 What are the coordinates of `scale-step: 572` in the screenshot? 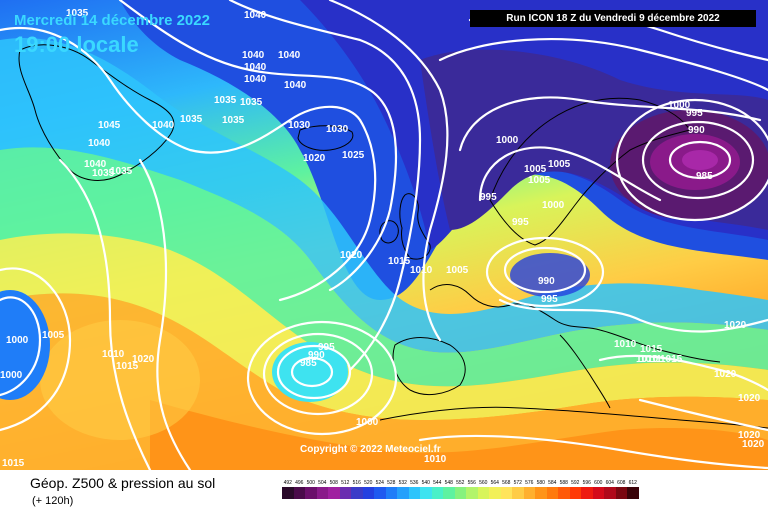 It's located at (518, 489).